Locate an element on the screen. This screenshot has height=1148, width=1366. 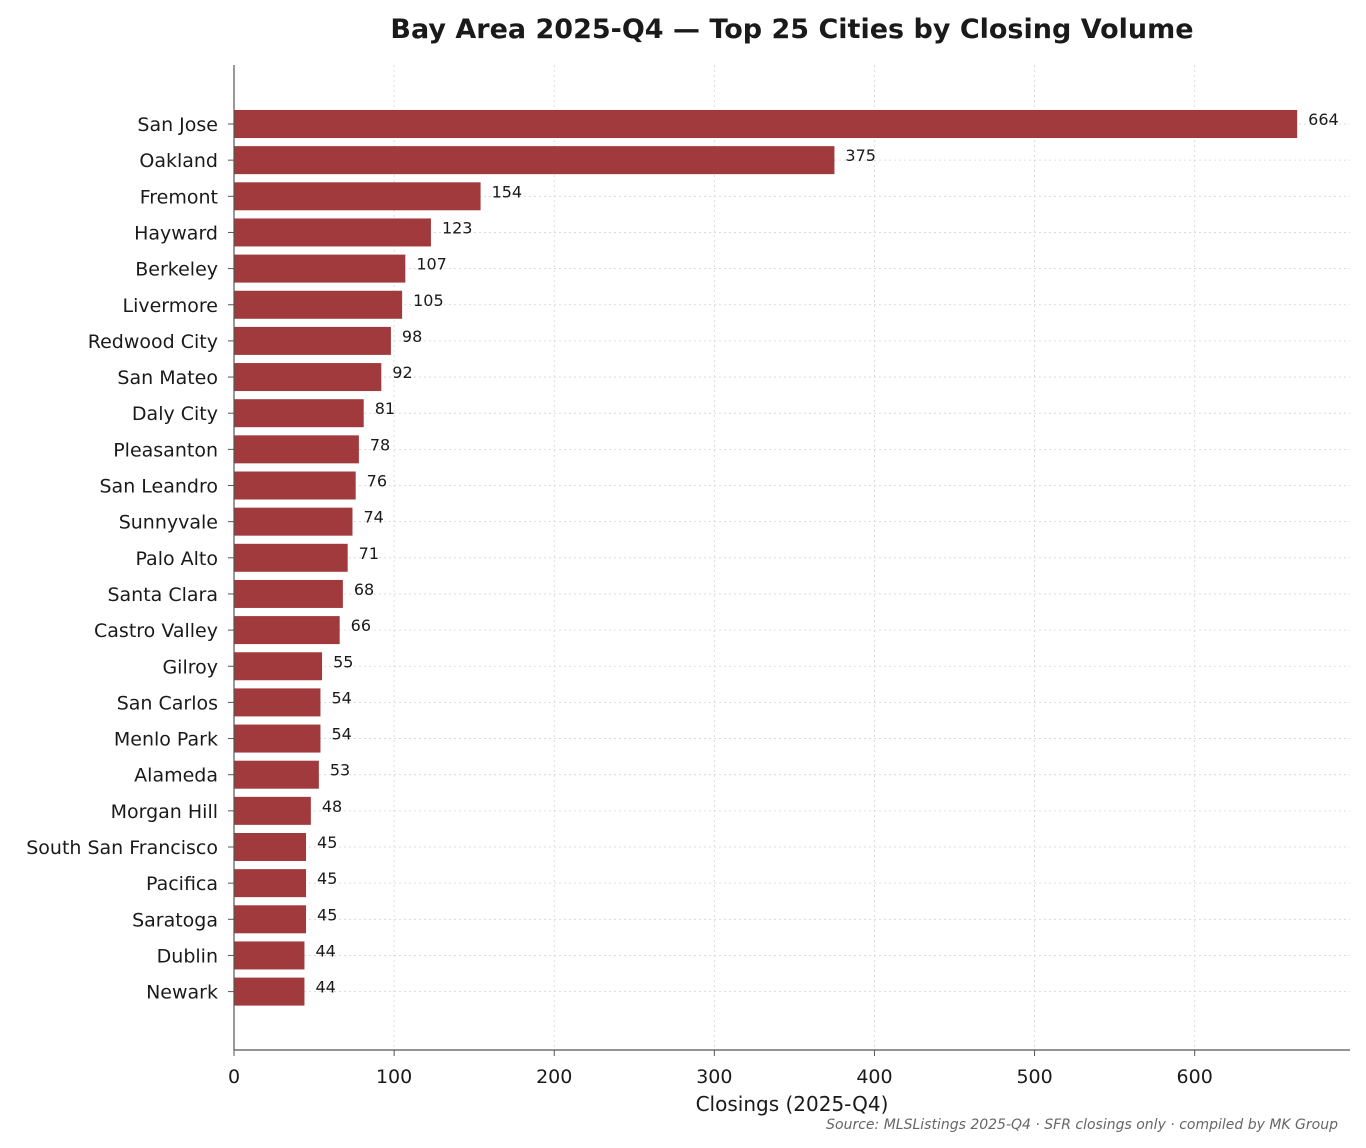
category-label: Gilroy is located at coordinates (190, 667).